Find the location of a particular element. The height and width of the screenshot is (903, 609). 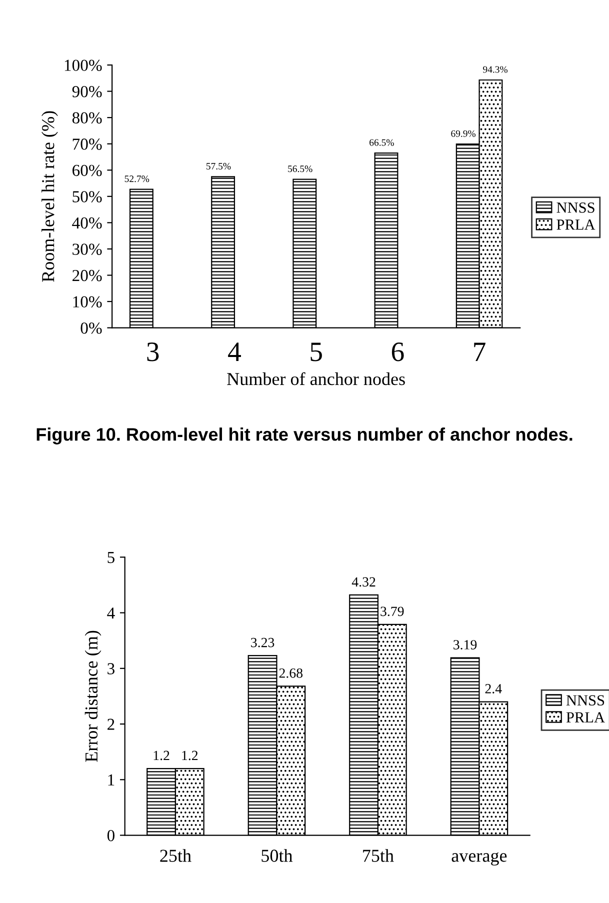

y-tick-label: 2 is located at coordinates (111, 724).